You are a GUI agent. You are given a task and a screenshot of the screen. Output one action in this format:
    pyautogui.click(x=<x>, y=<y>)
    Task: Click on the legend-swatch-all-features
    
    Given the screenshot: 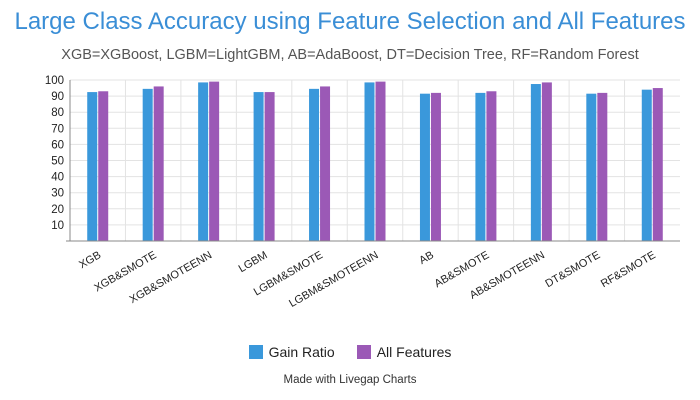 What is the action you would take?
    pyautogui.click(x=363, y=352)
    